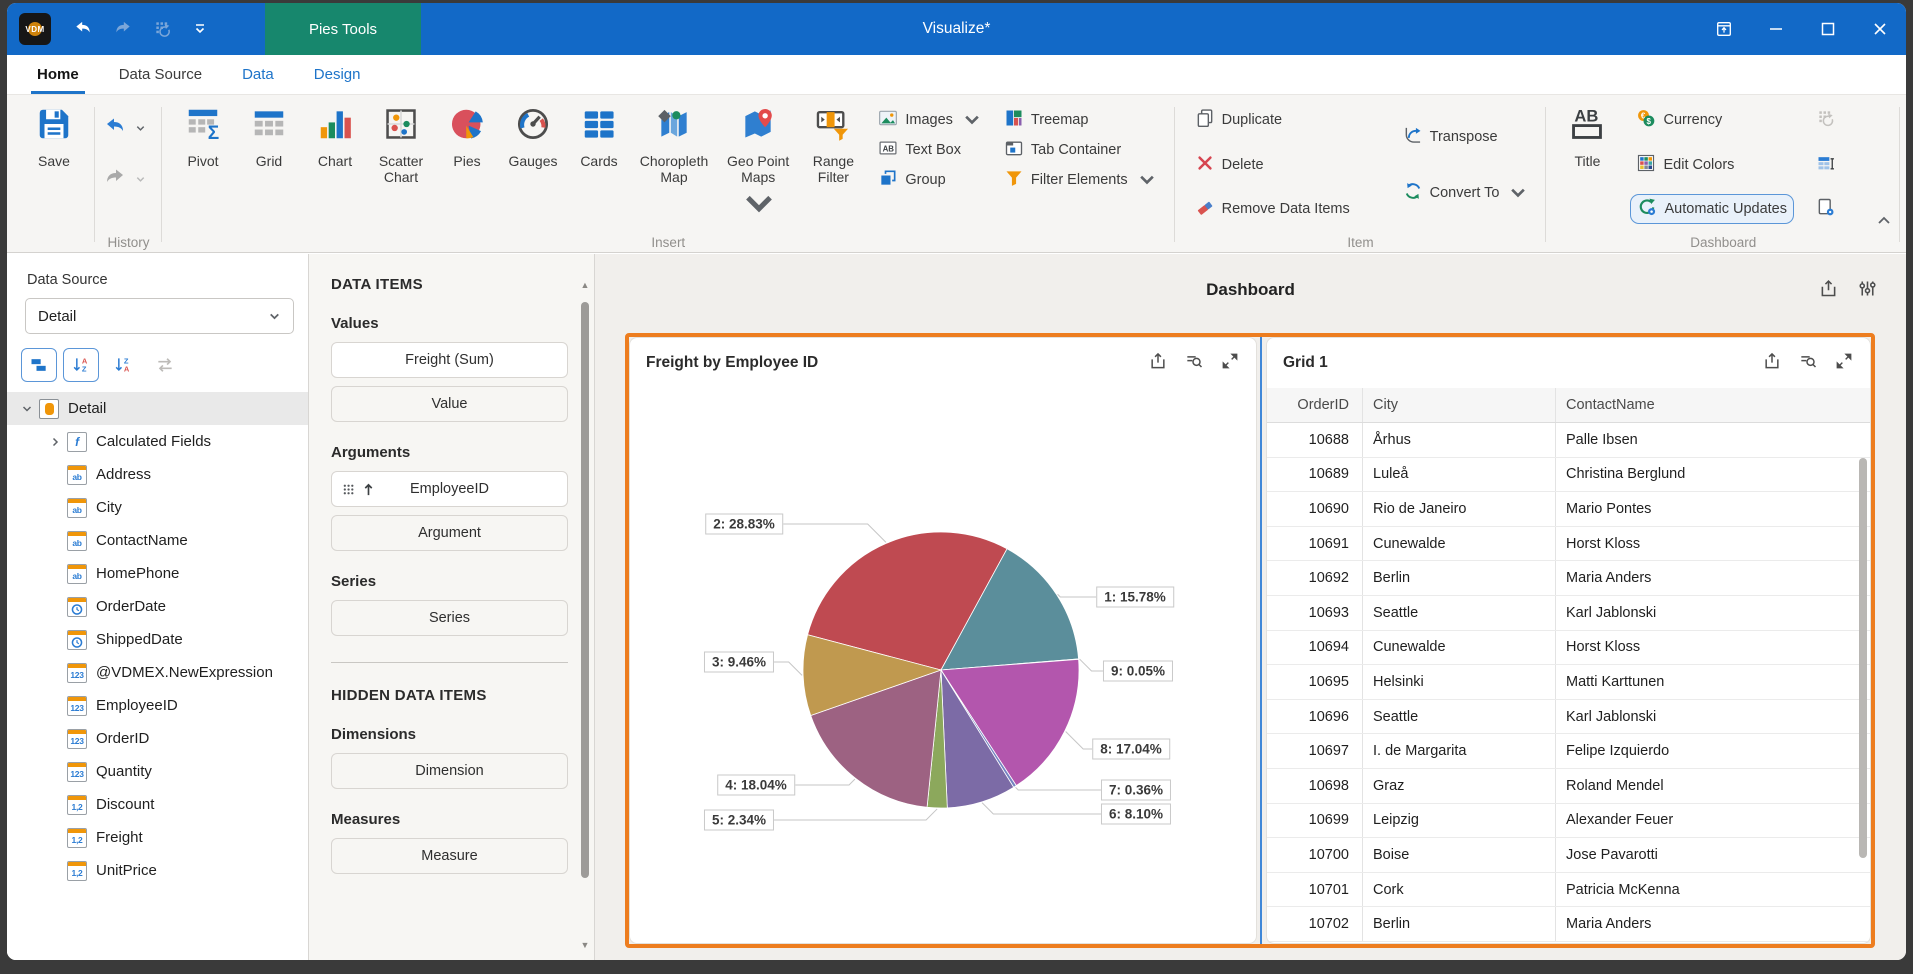 The image size is (1913, 974). I want to click on undo-button, so click(115, 129).